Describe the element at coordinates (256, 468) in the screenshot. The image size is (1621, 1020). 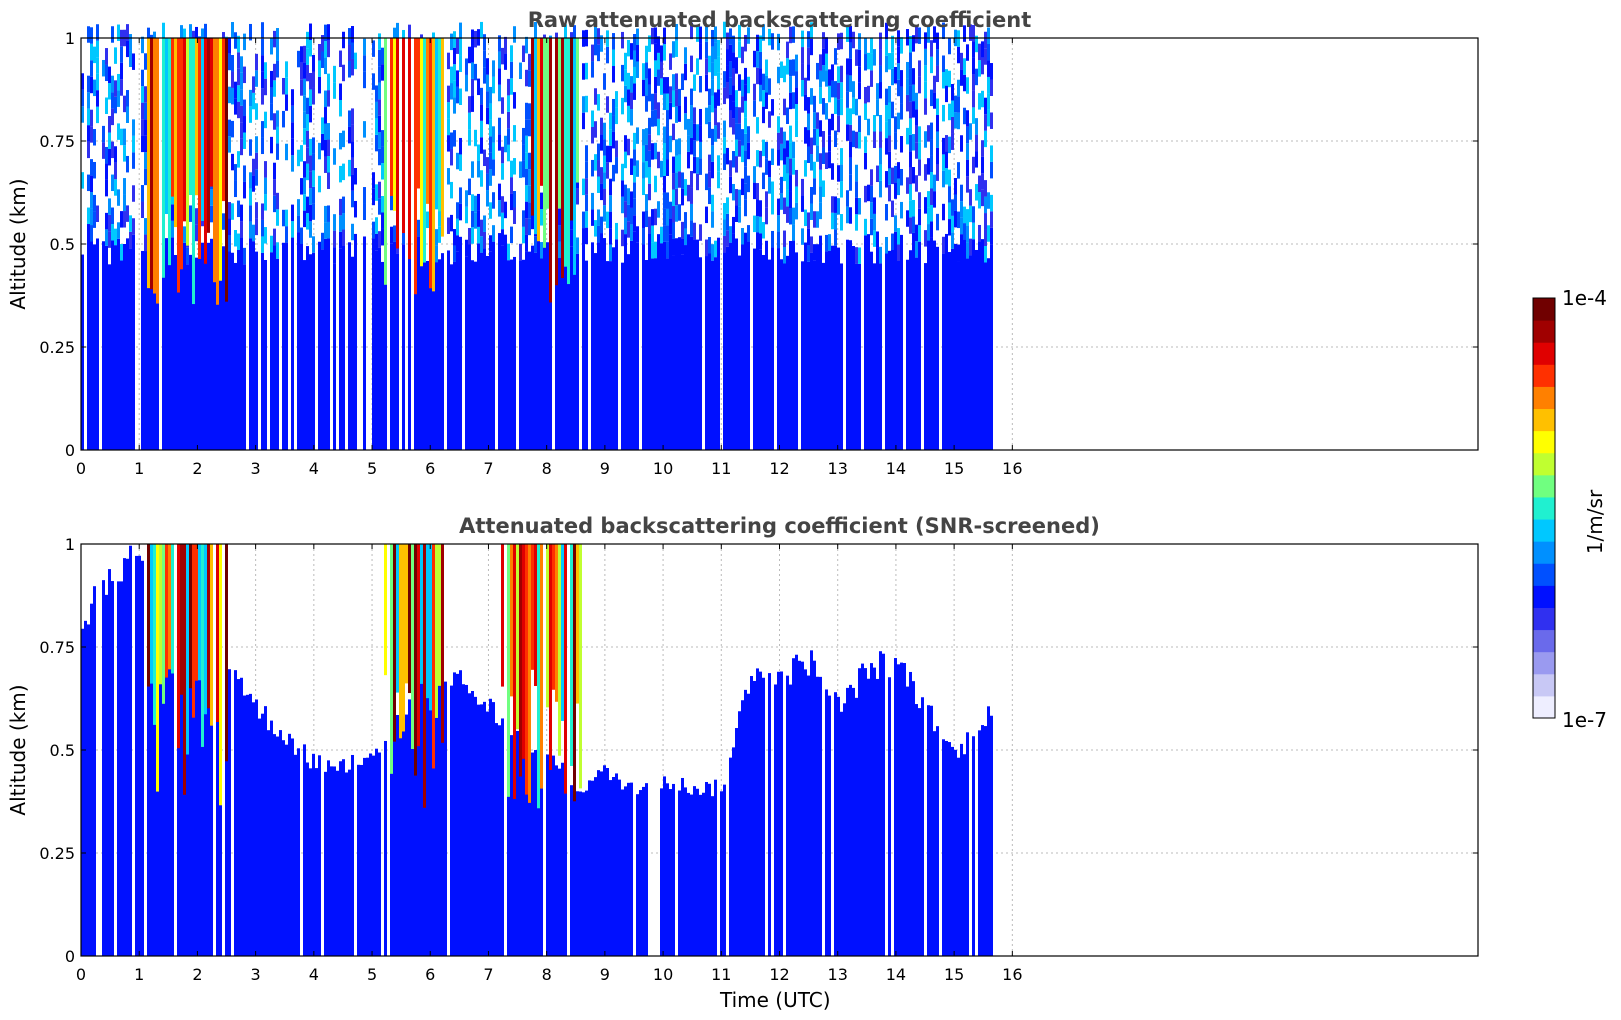
I see `x-tick-label: 3` at that location.